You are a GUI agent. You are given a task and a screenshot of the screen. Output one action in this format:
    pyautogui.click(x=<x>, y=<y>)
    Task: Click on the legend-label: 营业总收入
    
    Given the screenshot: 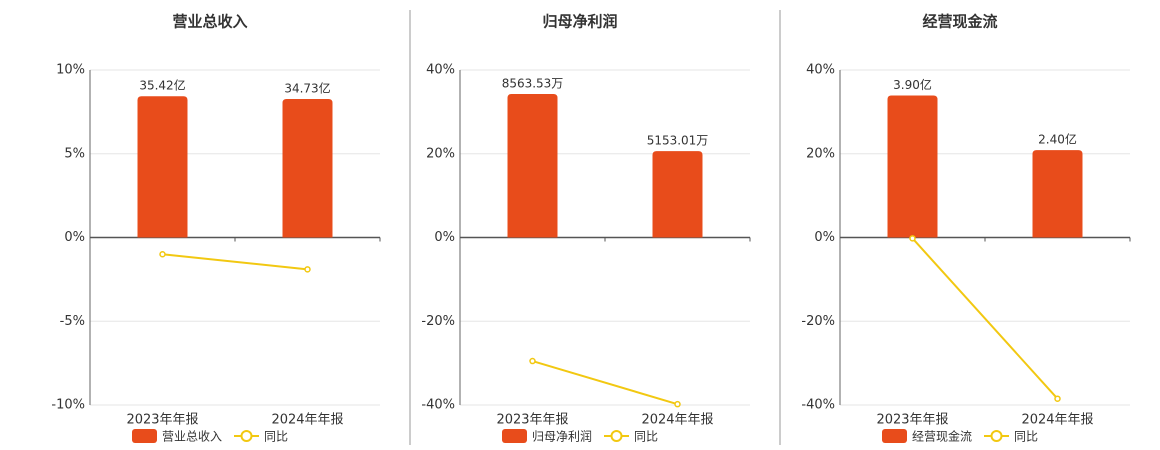 What is the action you would take?
    pyautogui.click(x=192, y=437)
    